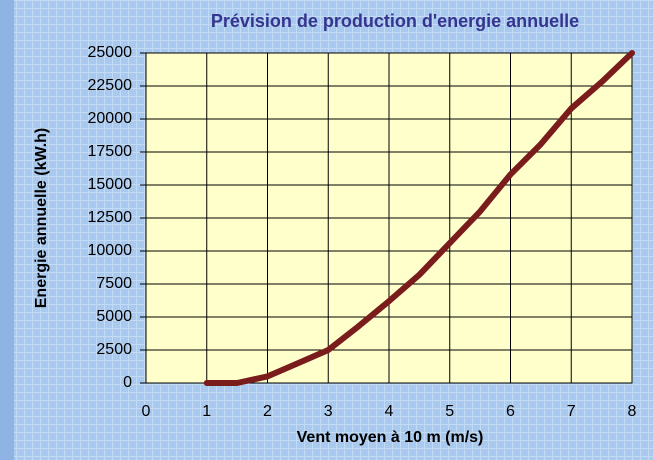  I want to click on x-axis-label: Vent moyen à 10 m (m/s), so click(390, 437).